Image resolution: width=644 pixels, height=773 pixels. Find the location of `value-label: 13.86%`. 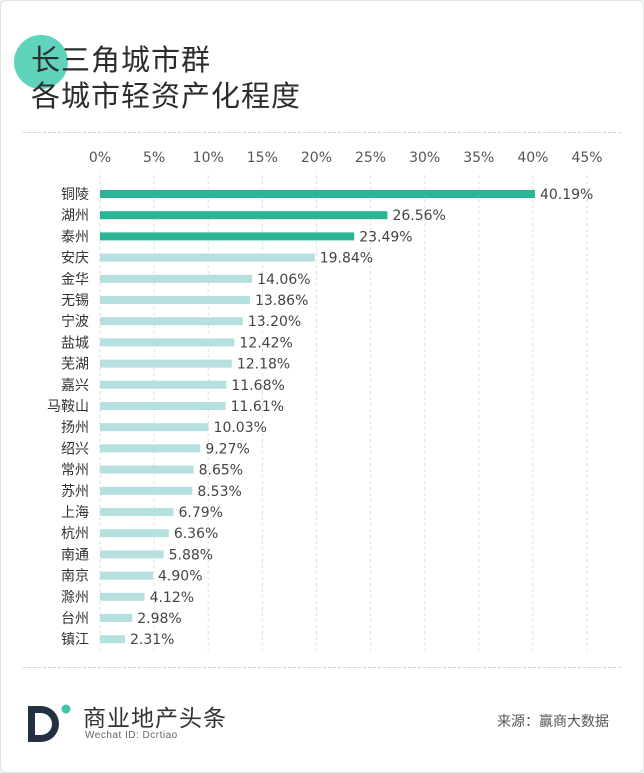

value-label: 13.86% is located at coordinates (281, 301).